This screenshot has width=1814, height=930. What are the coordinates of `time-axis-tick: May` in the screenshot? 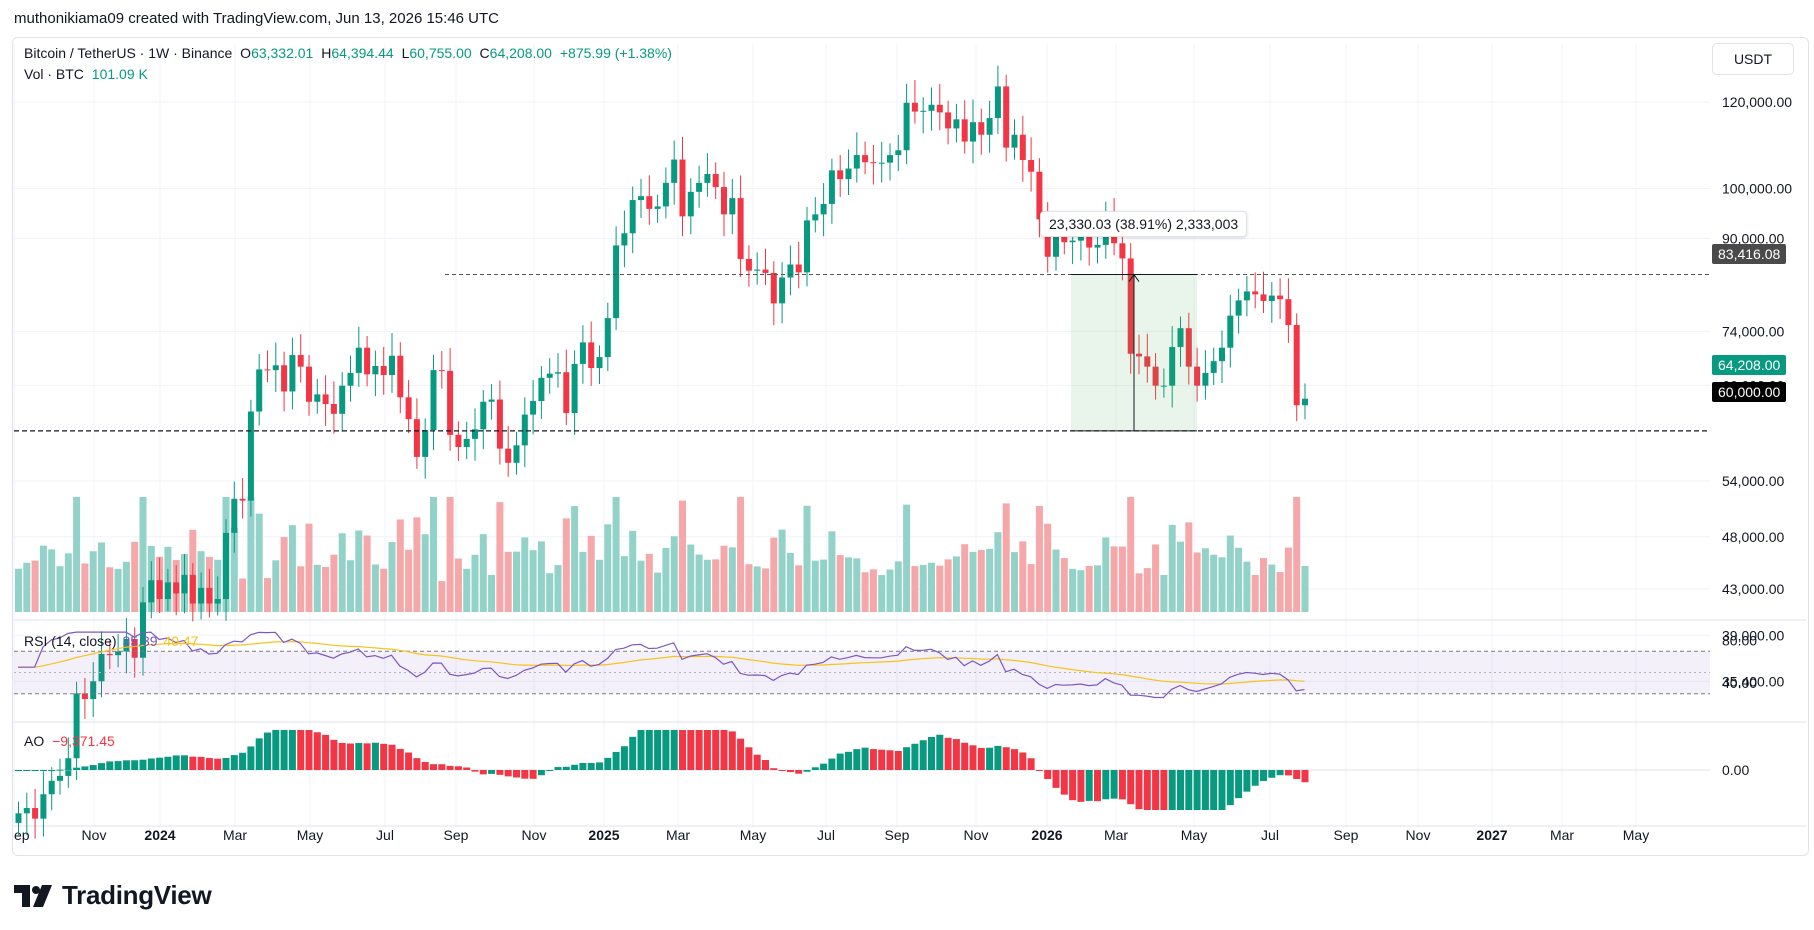 It's located at (310, 835).